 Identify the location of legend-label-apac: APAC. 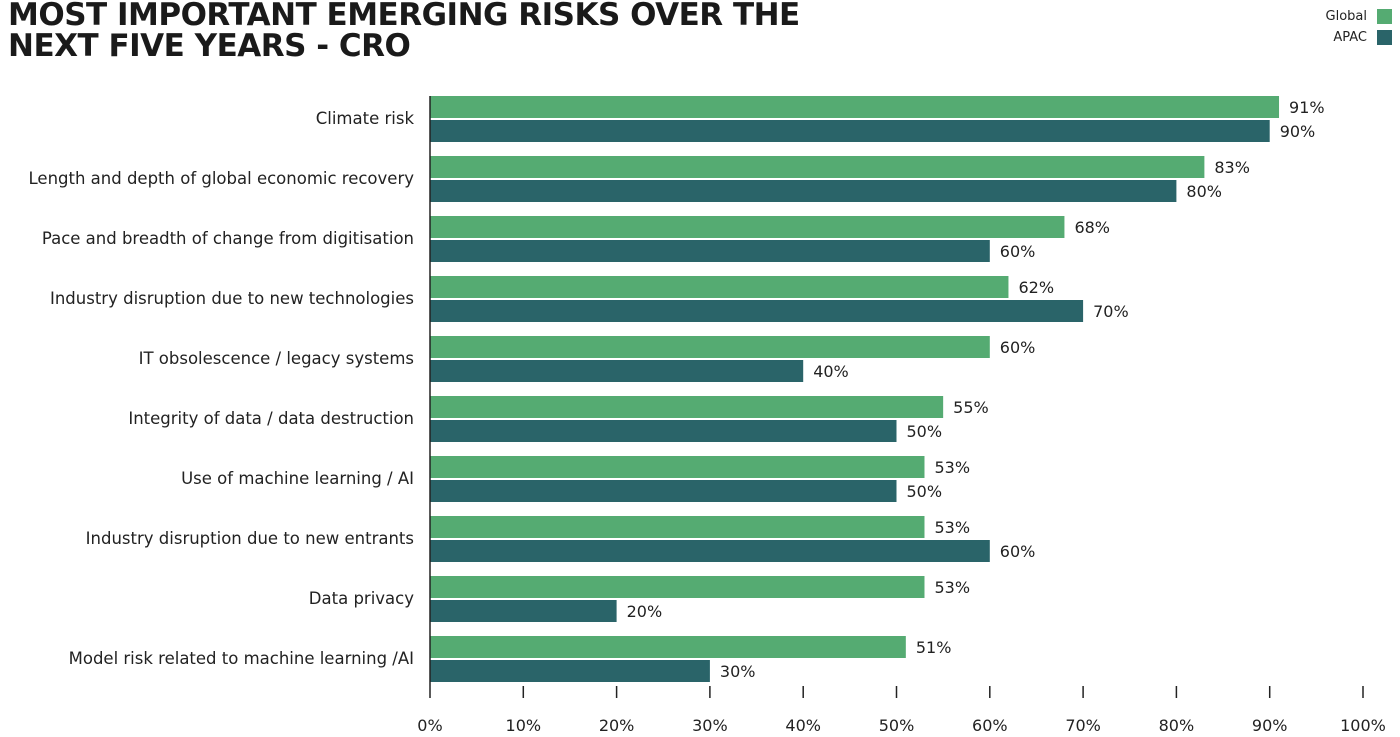
(1350, 37).